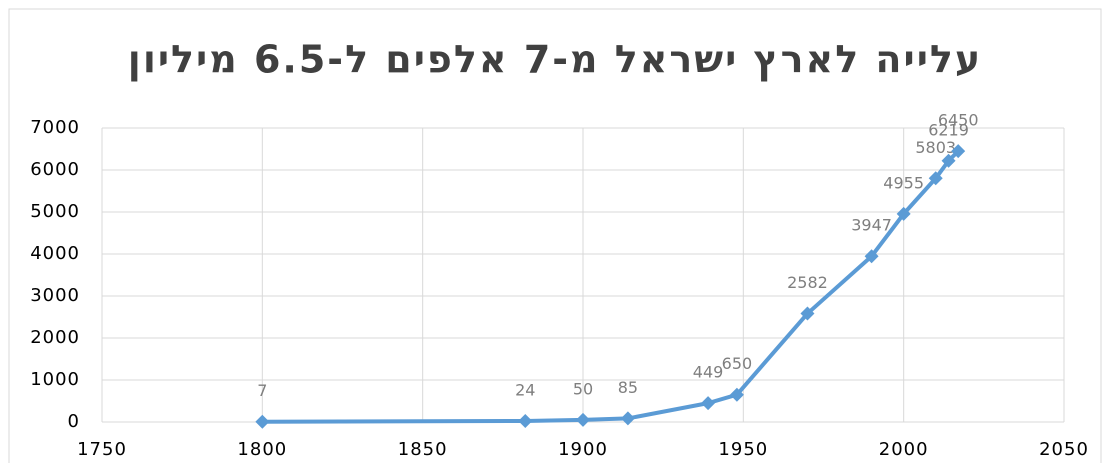  Describe the element at coordinates (55, 253) in the screenshot. I see `y-tick-label: 4000` at that location.